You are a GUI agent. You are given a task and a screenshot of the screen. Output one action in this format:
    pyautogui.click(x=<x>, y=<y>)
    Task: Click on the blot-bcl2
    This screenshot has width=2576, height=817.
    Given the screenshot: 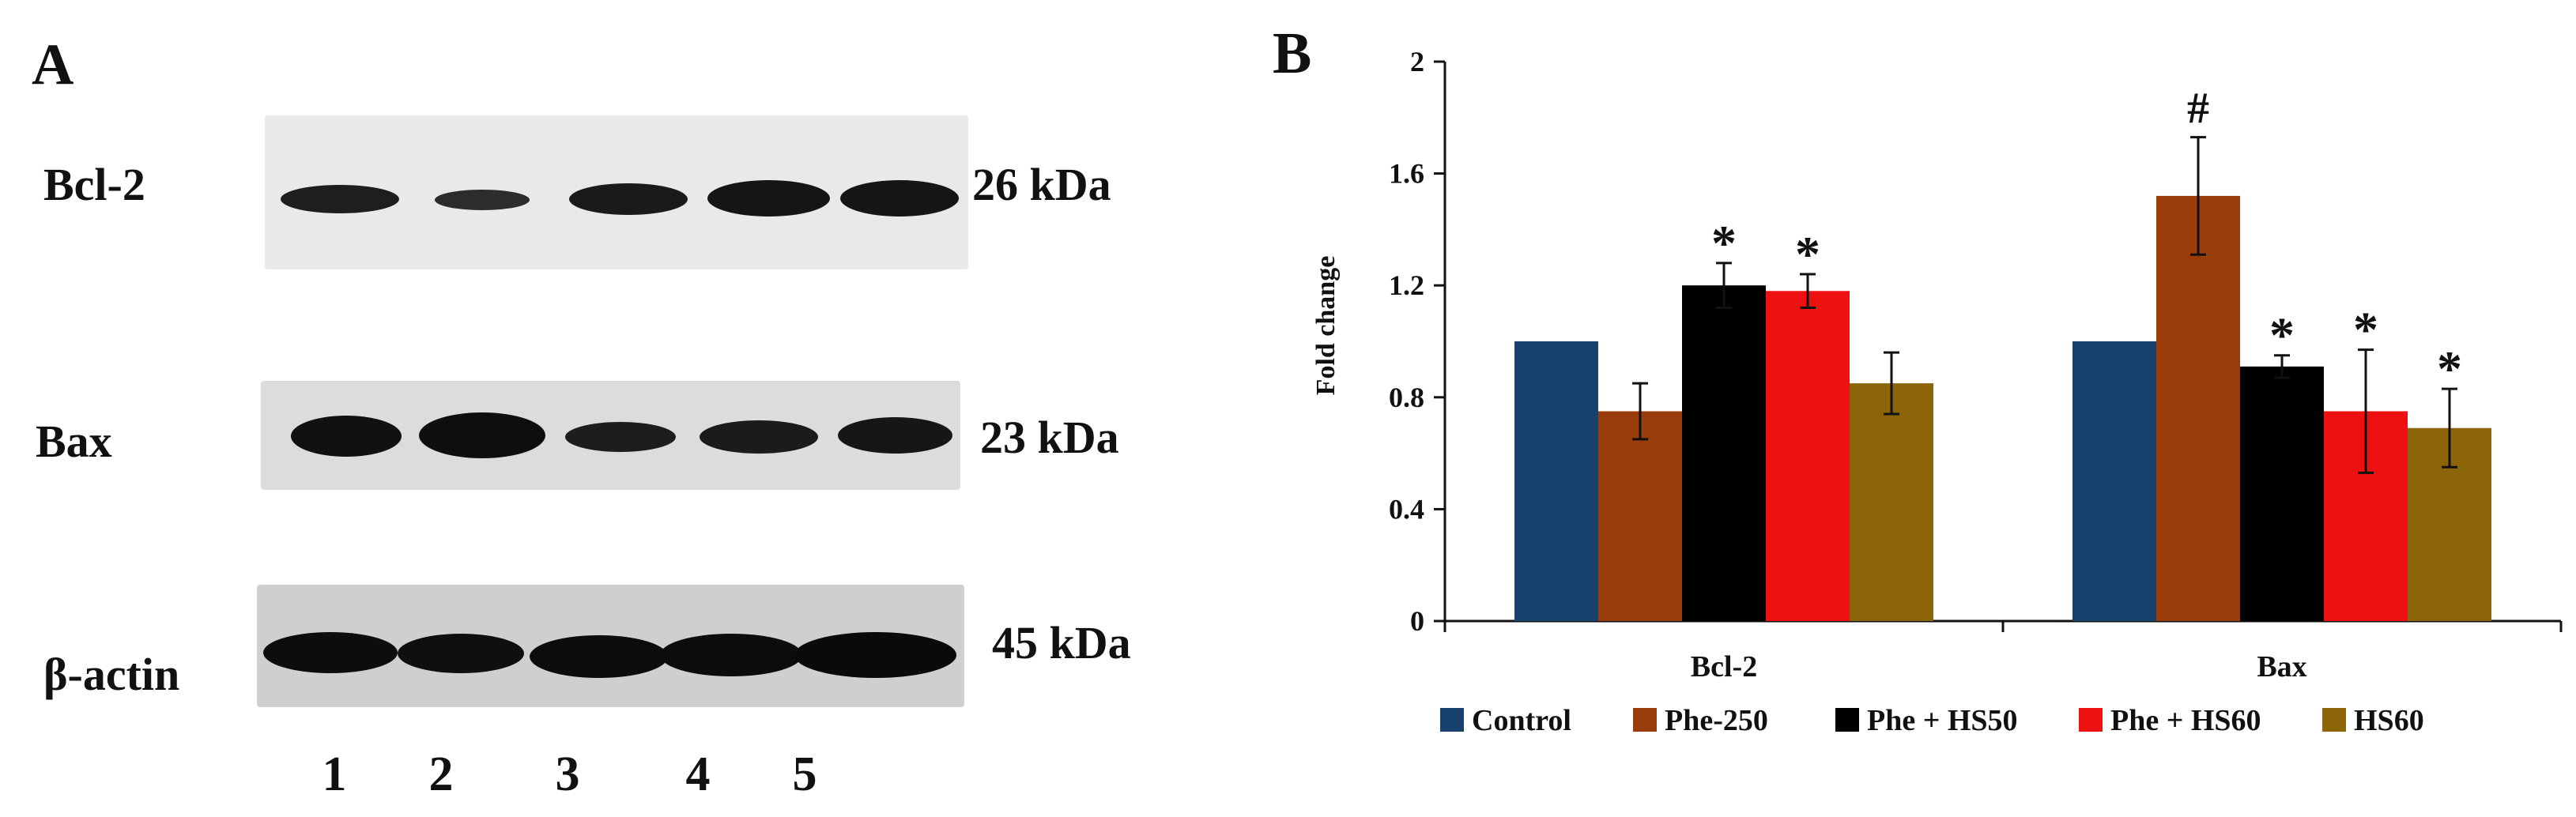 What is the action you would take?
    pyautogui.click(x=616, y=192)
    